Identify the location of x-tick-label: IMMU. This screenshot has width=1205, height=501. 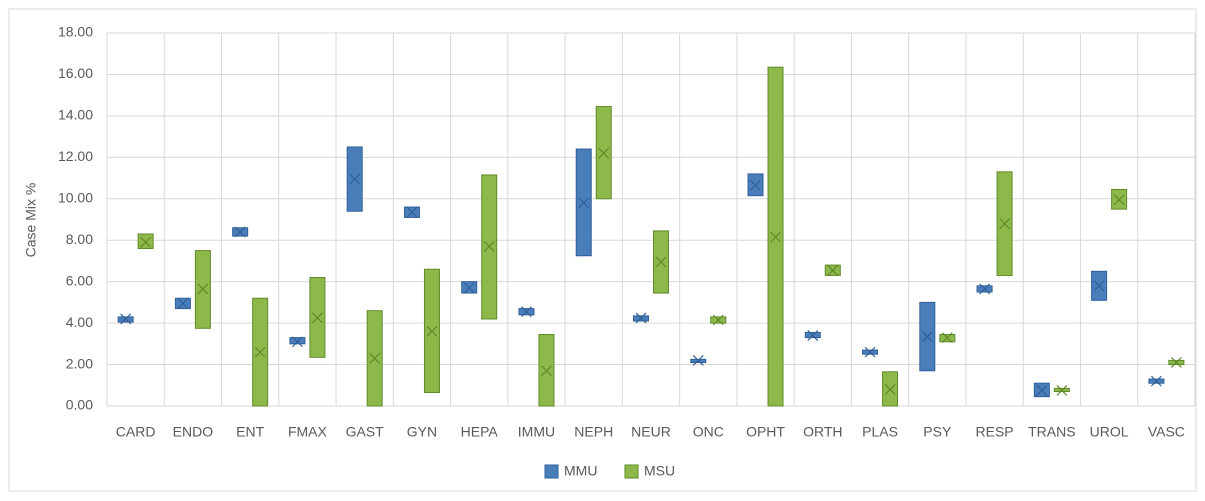
(536, 432).